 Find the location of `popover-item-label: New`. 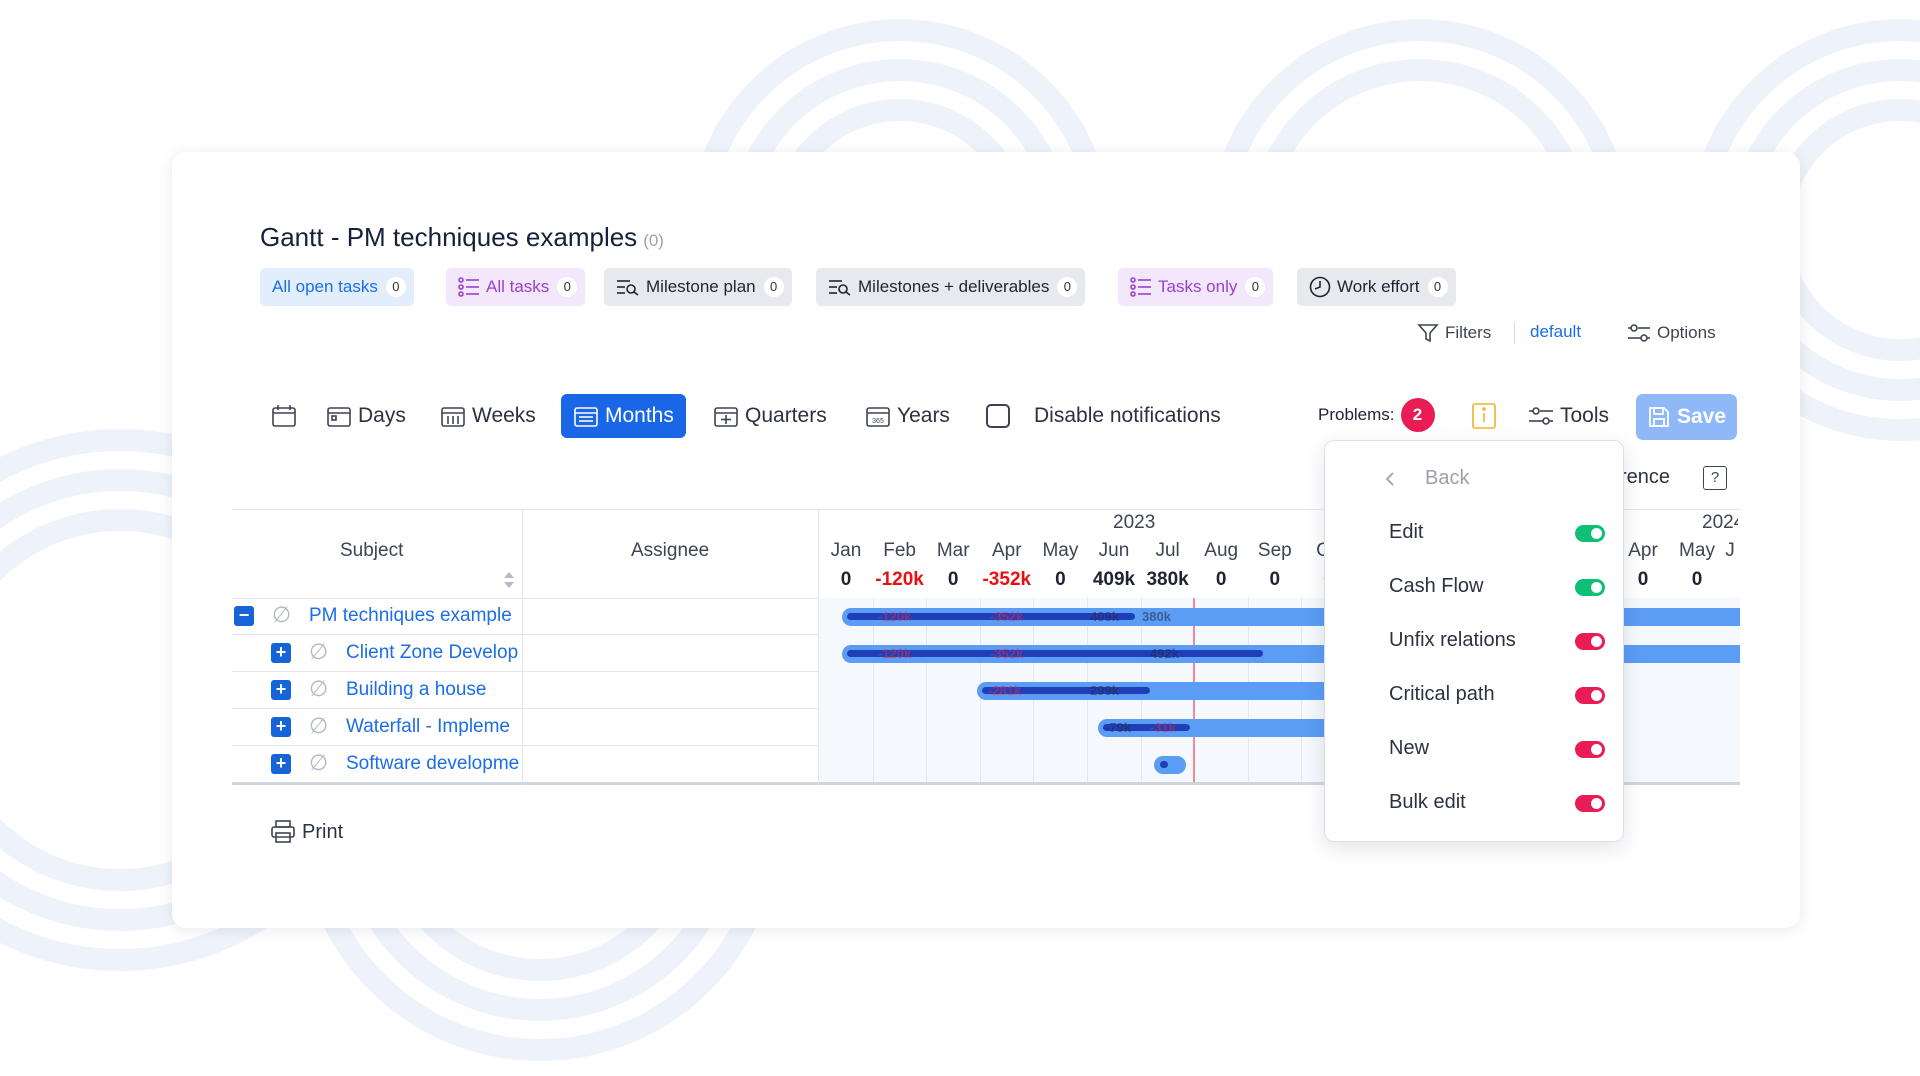

popover-item-label: New is located at coordinates (1409, 748).